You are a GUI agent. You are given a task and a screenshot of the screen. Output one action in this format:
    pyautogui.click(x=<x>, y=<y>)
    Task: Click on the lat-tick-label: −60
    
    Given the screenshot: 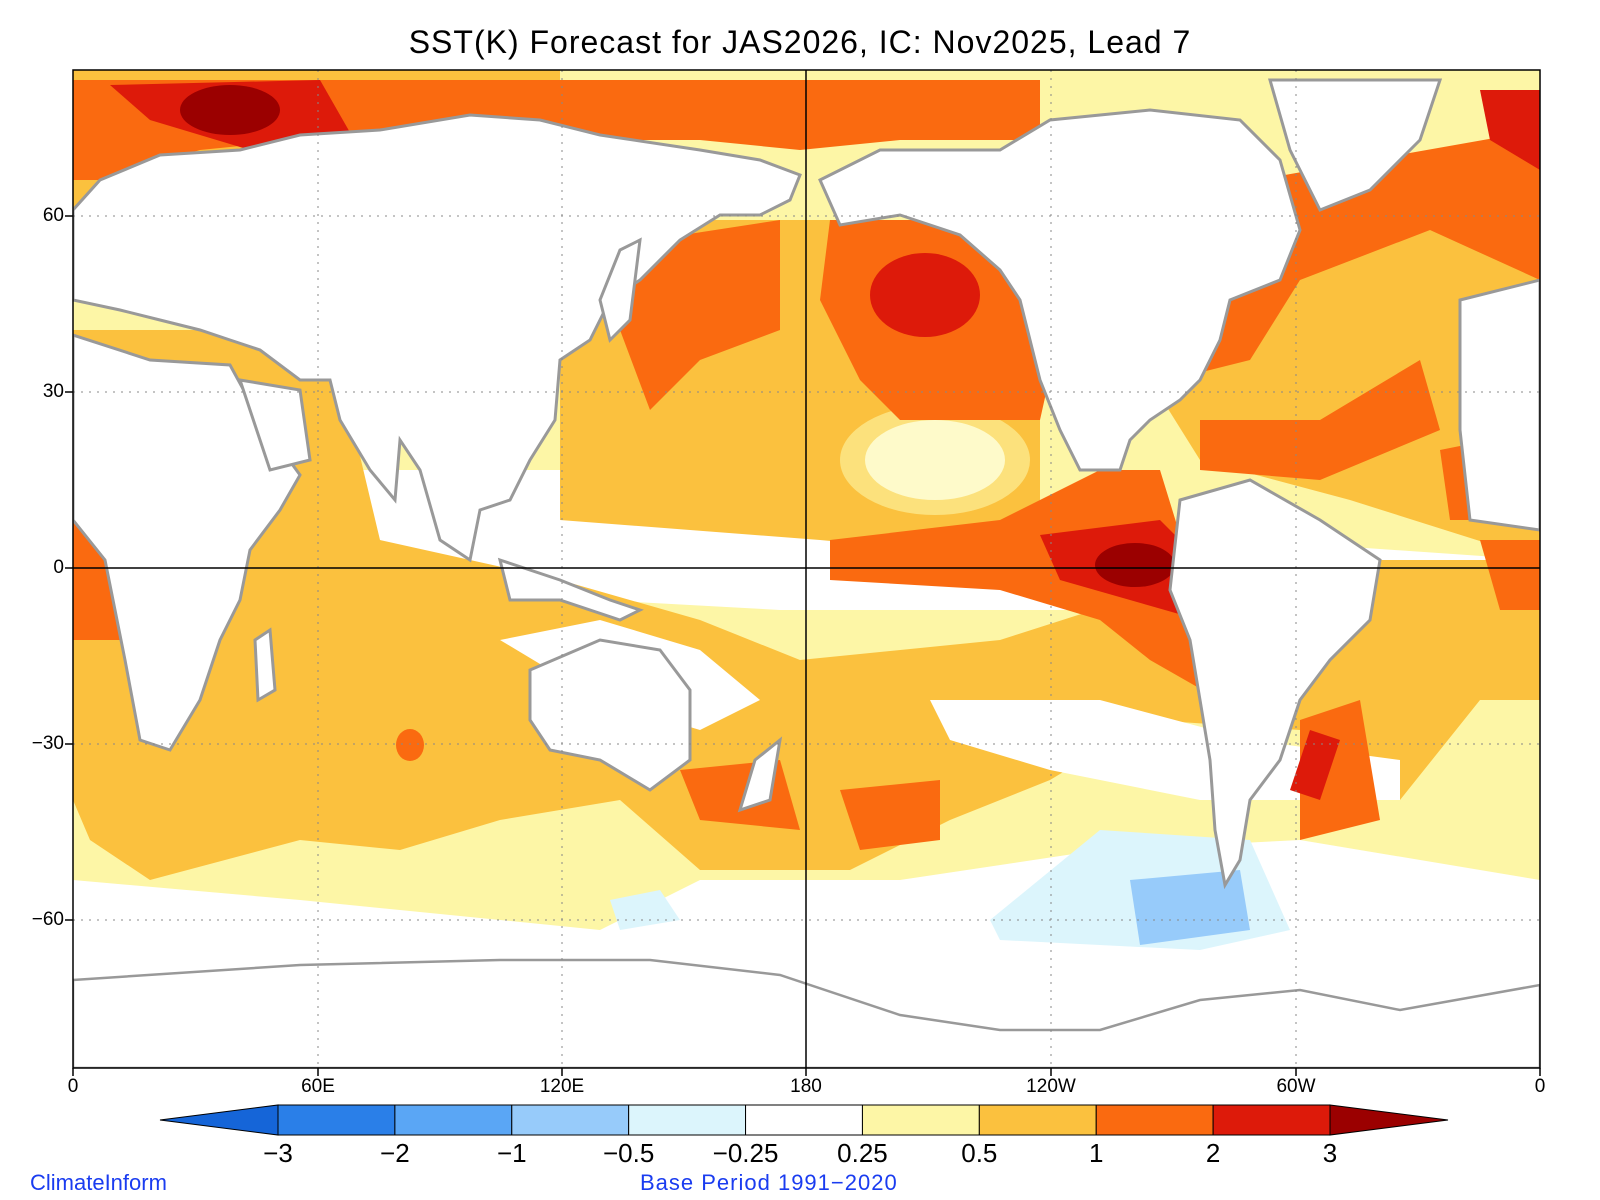 What is the action you would take?
    pyautogui.click(x=47, y=919)
    